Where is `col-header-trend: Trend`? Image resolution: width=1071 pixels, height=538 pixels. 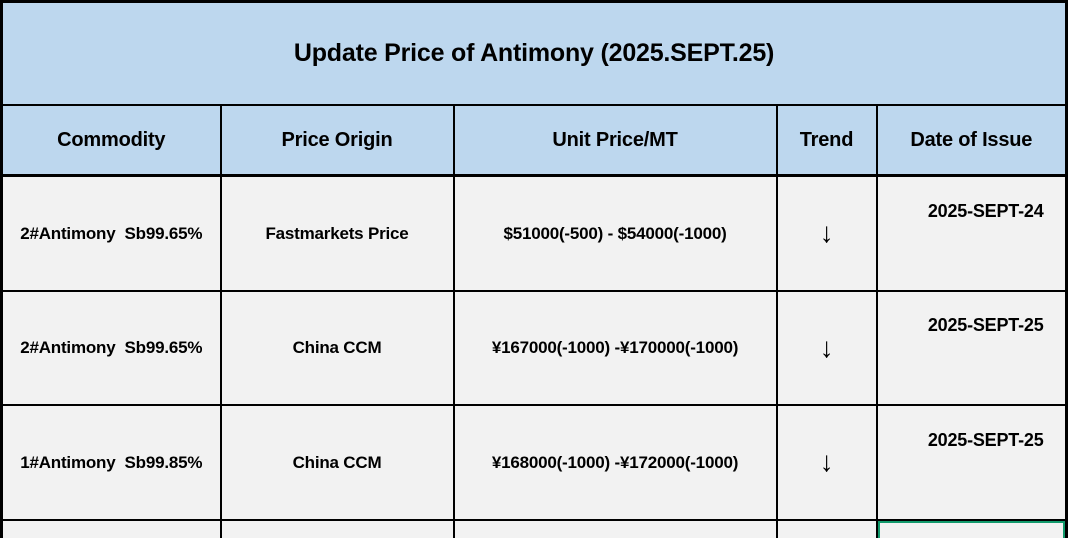 col-header-trend: Trend is located at coordinates (826, 140).